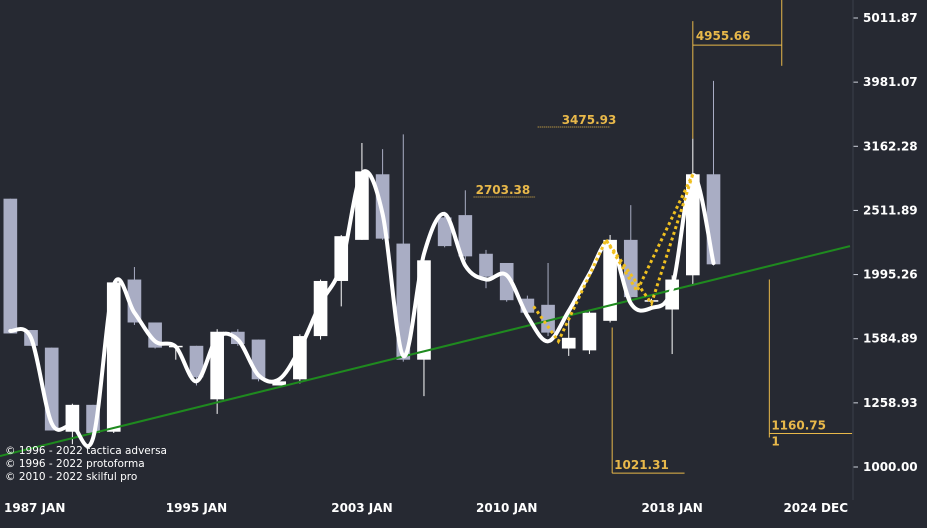  What do you see at coordinates (890, 82) in the screenshot?
I see `y-tick-label: 3981.07` at bounding box center [890, 82].